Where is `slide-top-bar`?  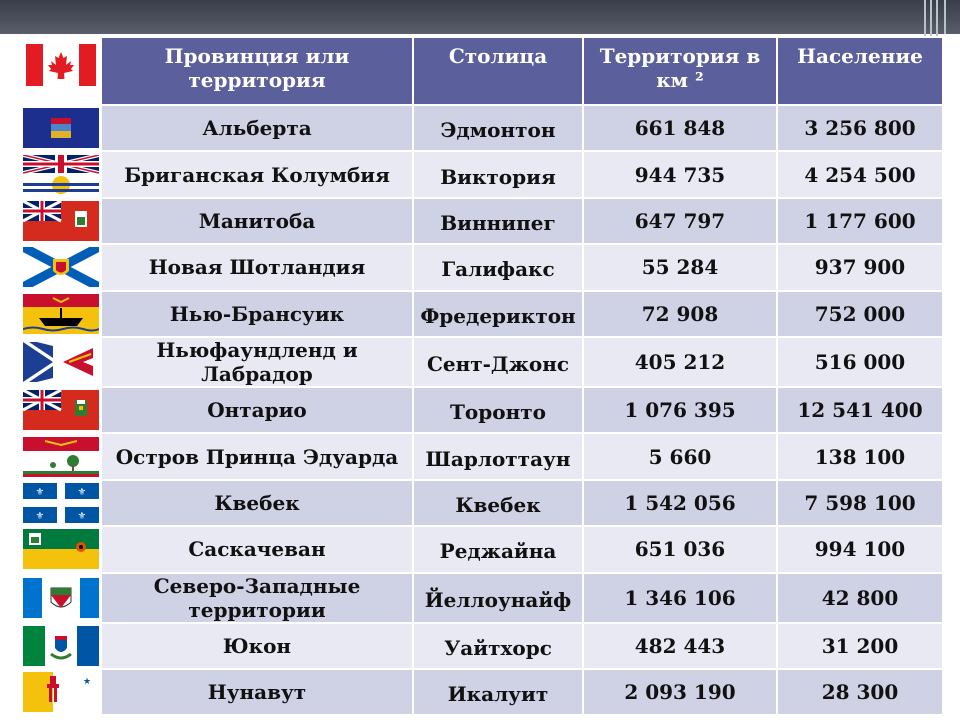 slide-top-bar is located at coordinates (480, 17).